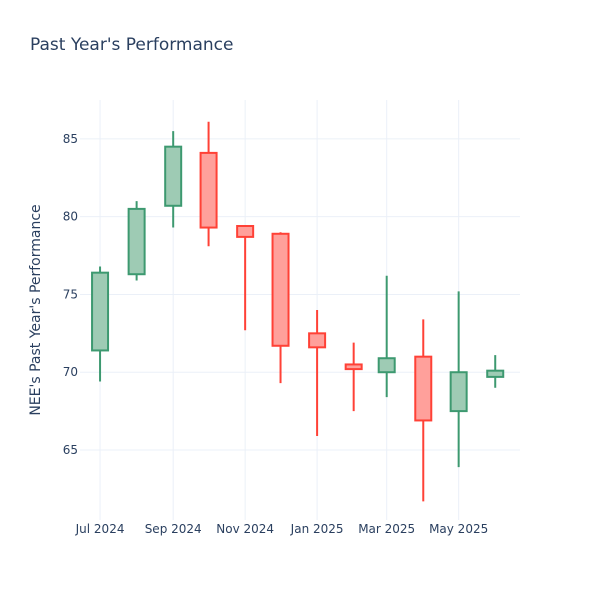 The width and height of the screenshot is (600, 600). I want to click on x-tick-label: Mar 2025, so click(386, 529).